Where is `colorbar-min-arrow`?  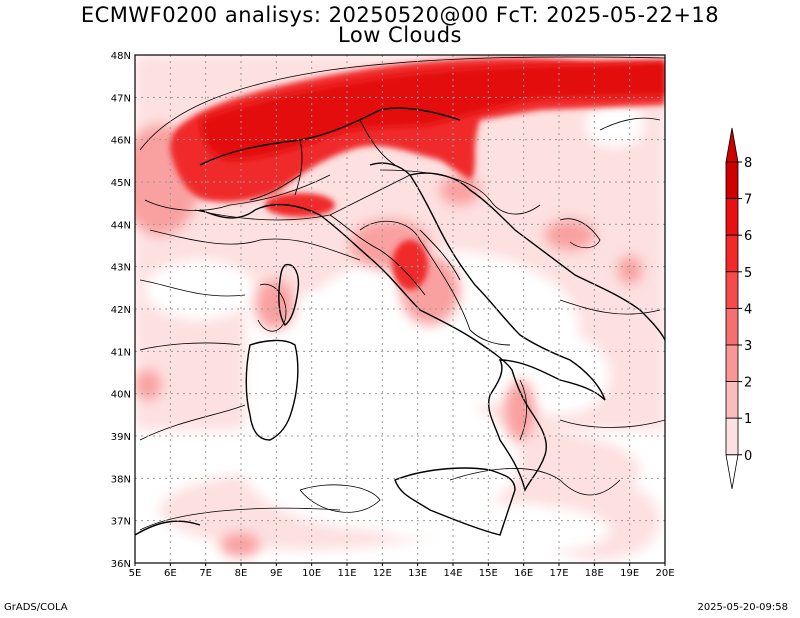
colorbar-min-arrow is located at coordinates (732, 471).